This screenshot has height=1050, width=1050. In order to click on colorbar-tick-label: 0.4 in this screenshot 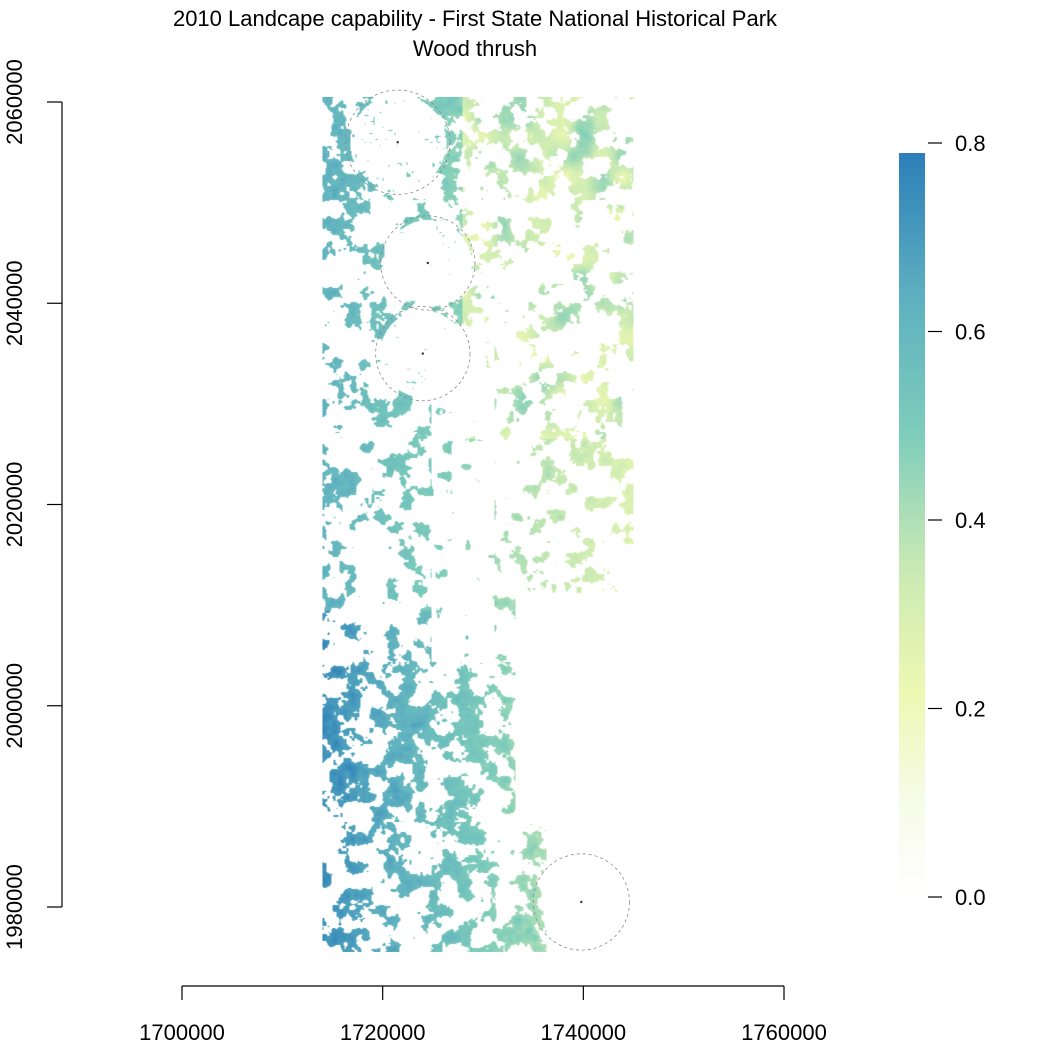, I will do `click(970, 520)`.